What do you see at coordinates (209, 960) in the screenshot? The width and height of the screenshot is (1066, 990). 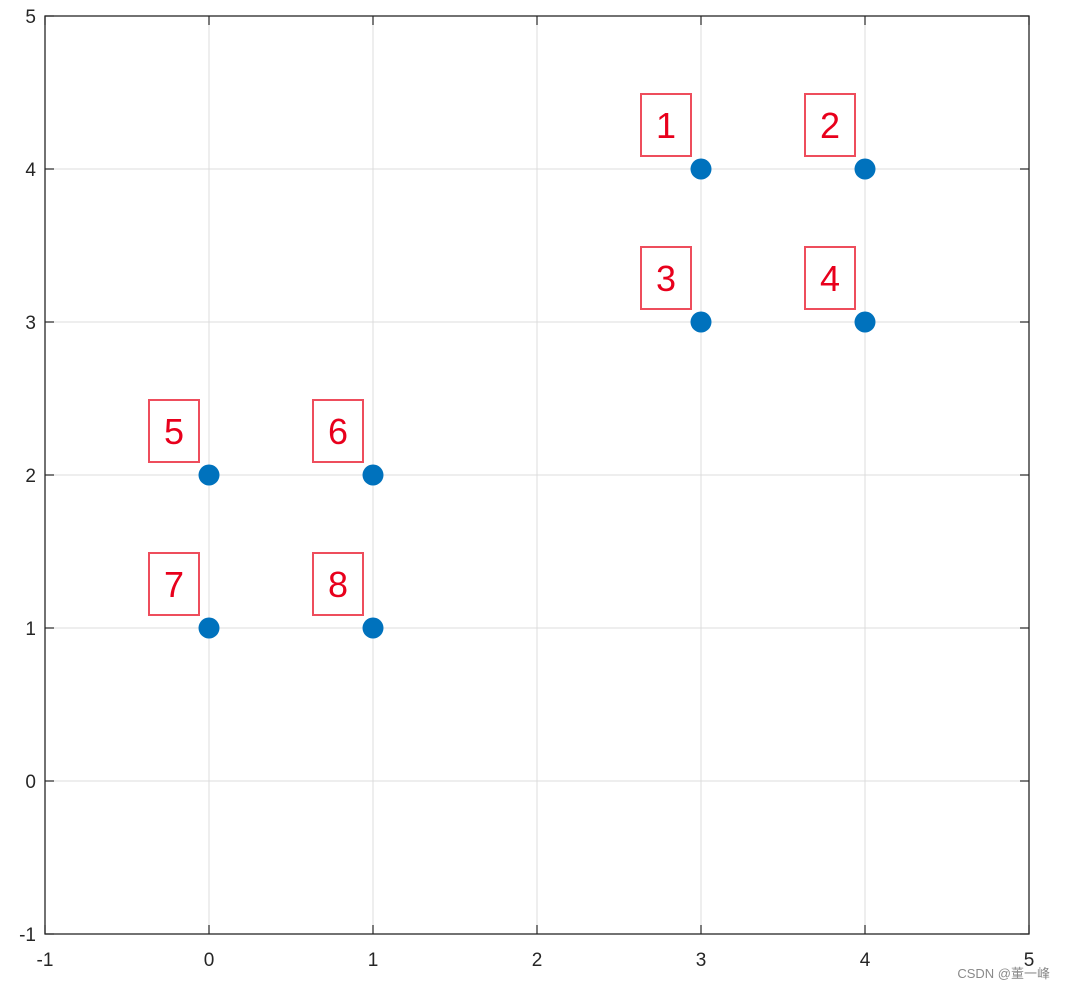 I see `x-tick-label: 0` at bounding box center [209, 960].